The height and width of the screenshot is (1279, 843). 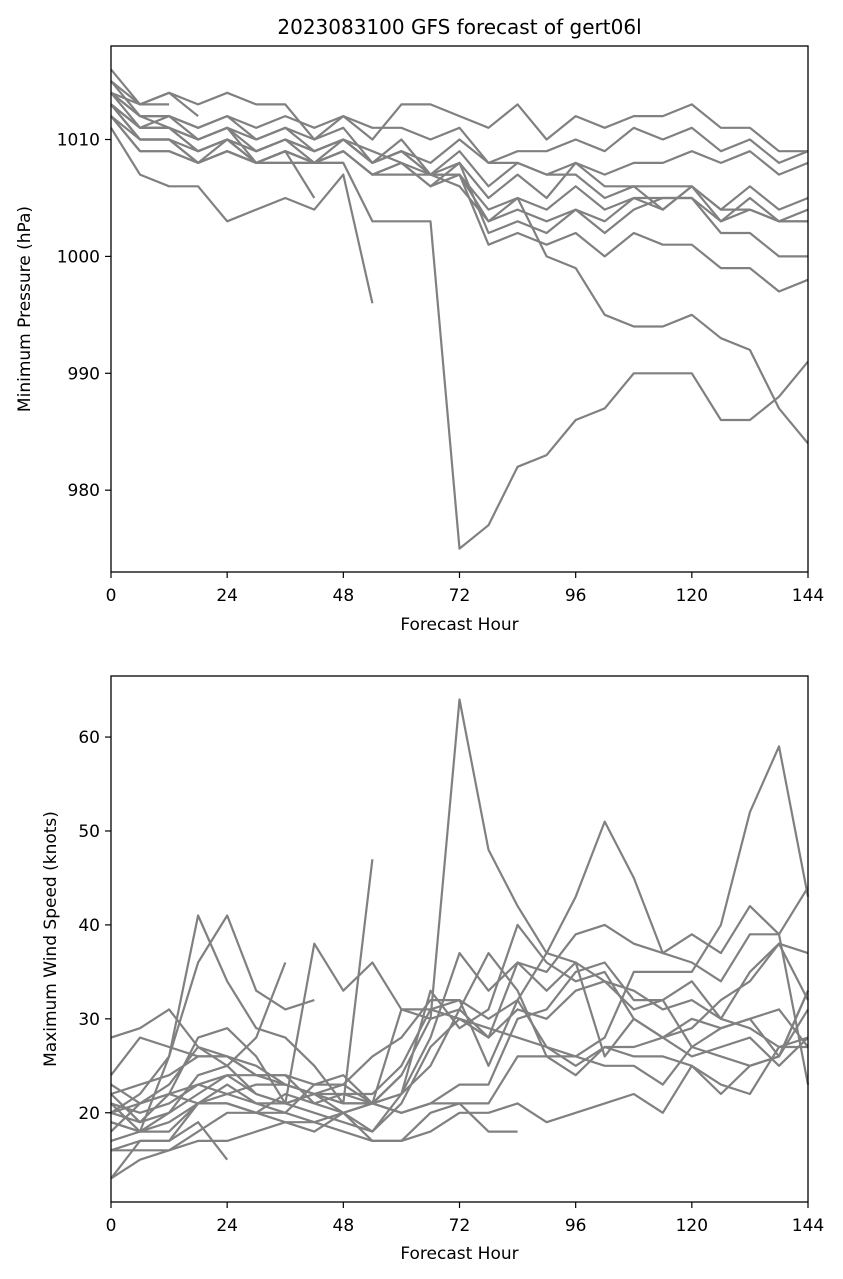 I want to click on pressure-x-tick-label: 96, so click(x=576, y=596).